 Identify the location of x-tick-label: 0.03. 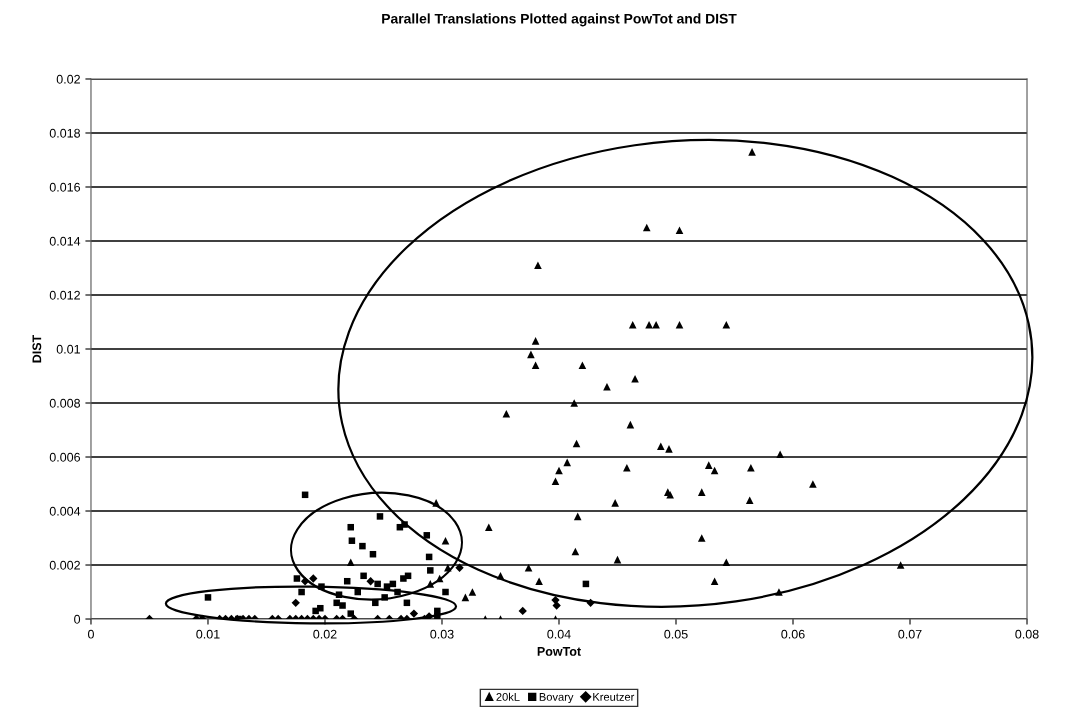
(442, 634).